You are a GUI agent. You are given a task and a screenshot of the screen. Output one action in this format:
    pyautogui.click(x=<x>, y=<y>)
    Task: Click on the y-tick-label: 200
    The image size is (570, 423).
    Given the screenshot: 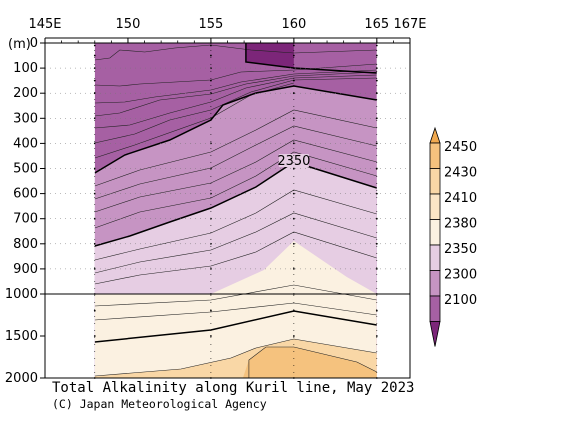 What is the action you would take?
    pyautogui.click(x=25, y=93)
    